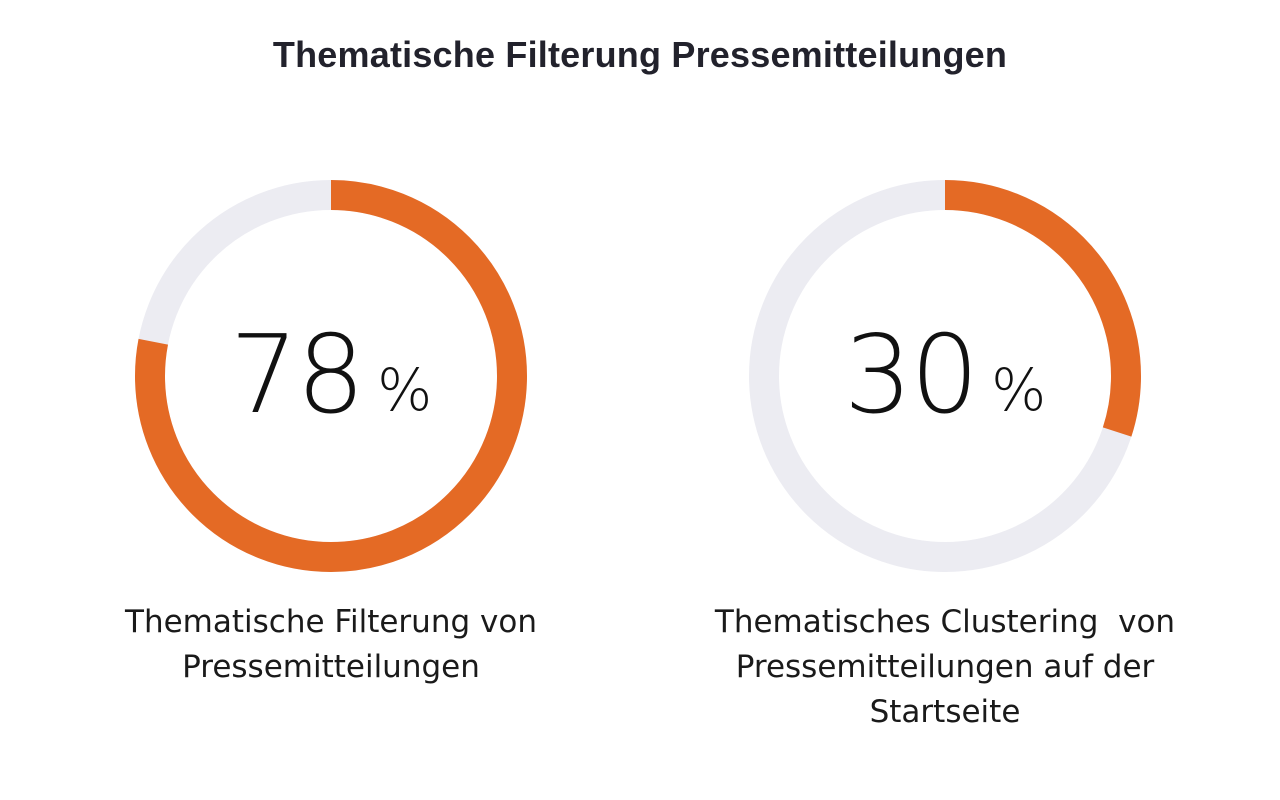  What do you see at coordinates (911, 375) in the screenshot?
I see `donut-value: 30` at bounding box center [911, 375].